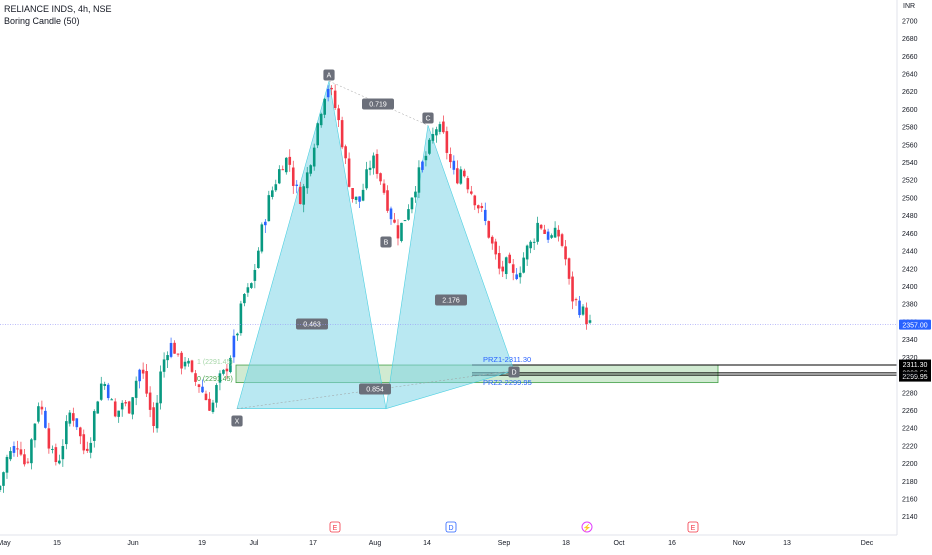 The width and height of the screenshot is (932, 555). Describe the element at coordinates (215, 362) in the screenshot. I see `fib-label-faint: 1 (2291.45)` at that location.